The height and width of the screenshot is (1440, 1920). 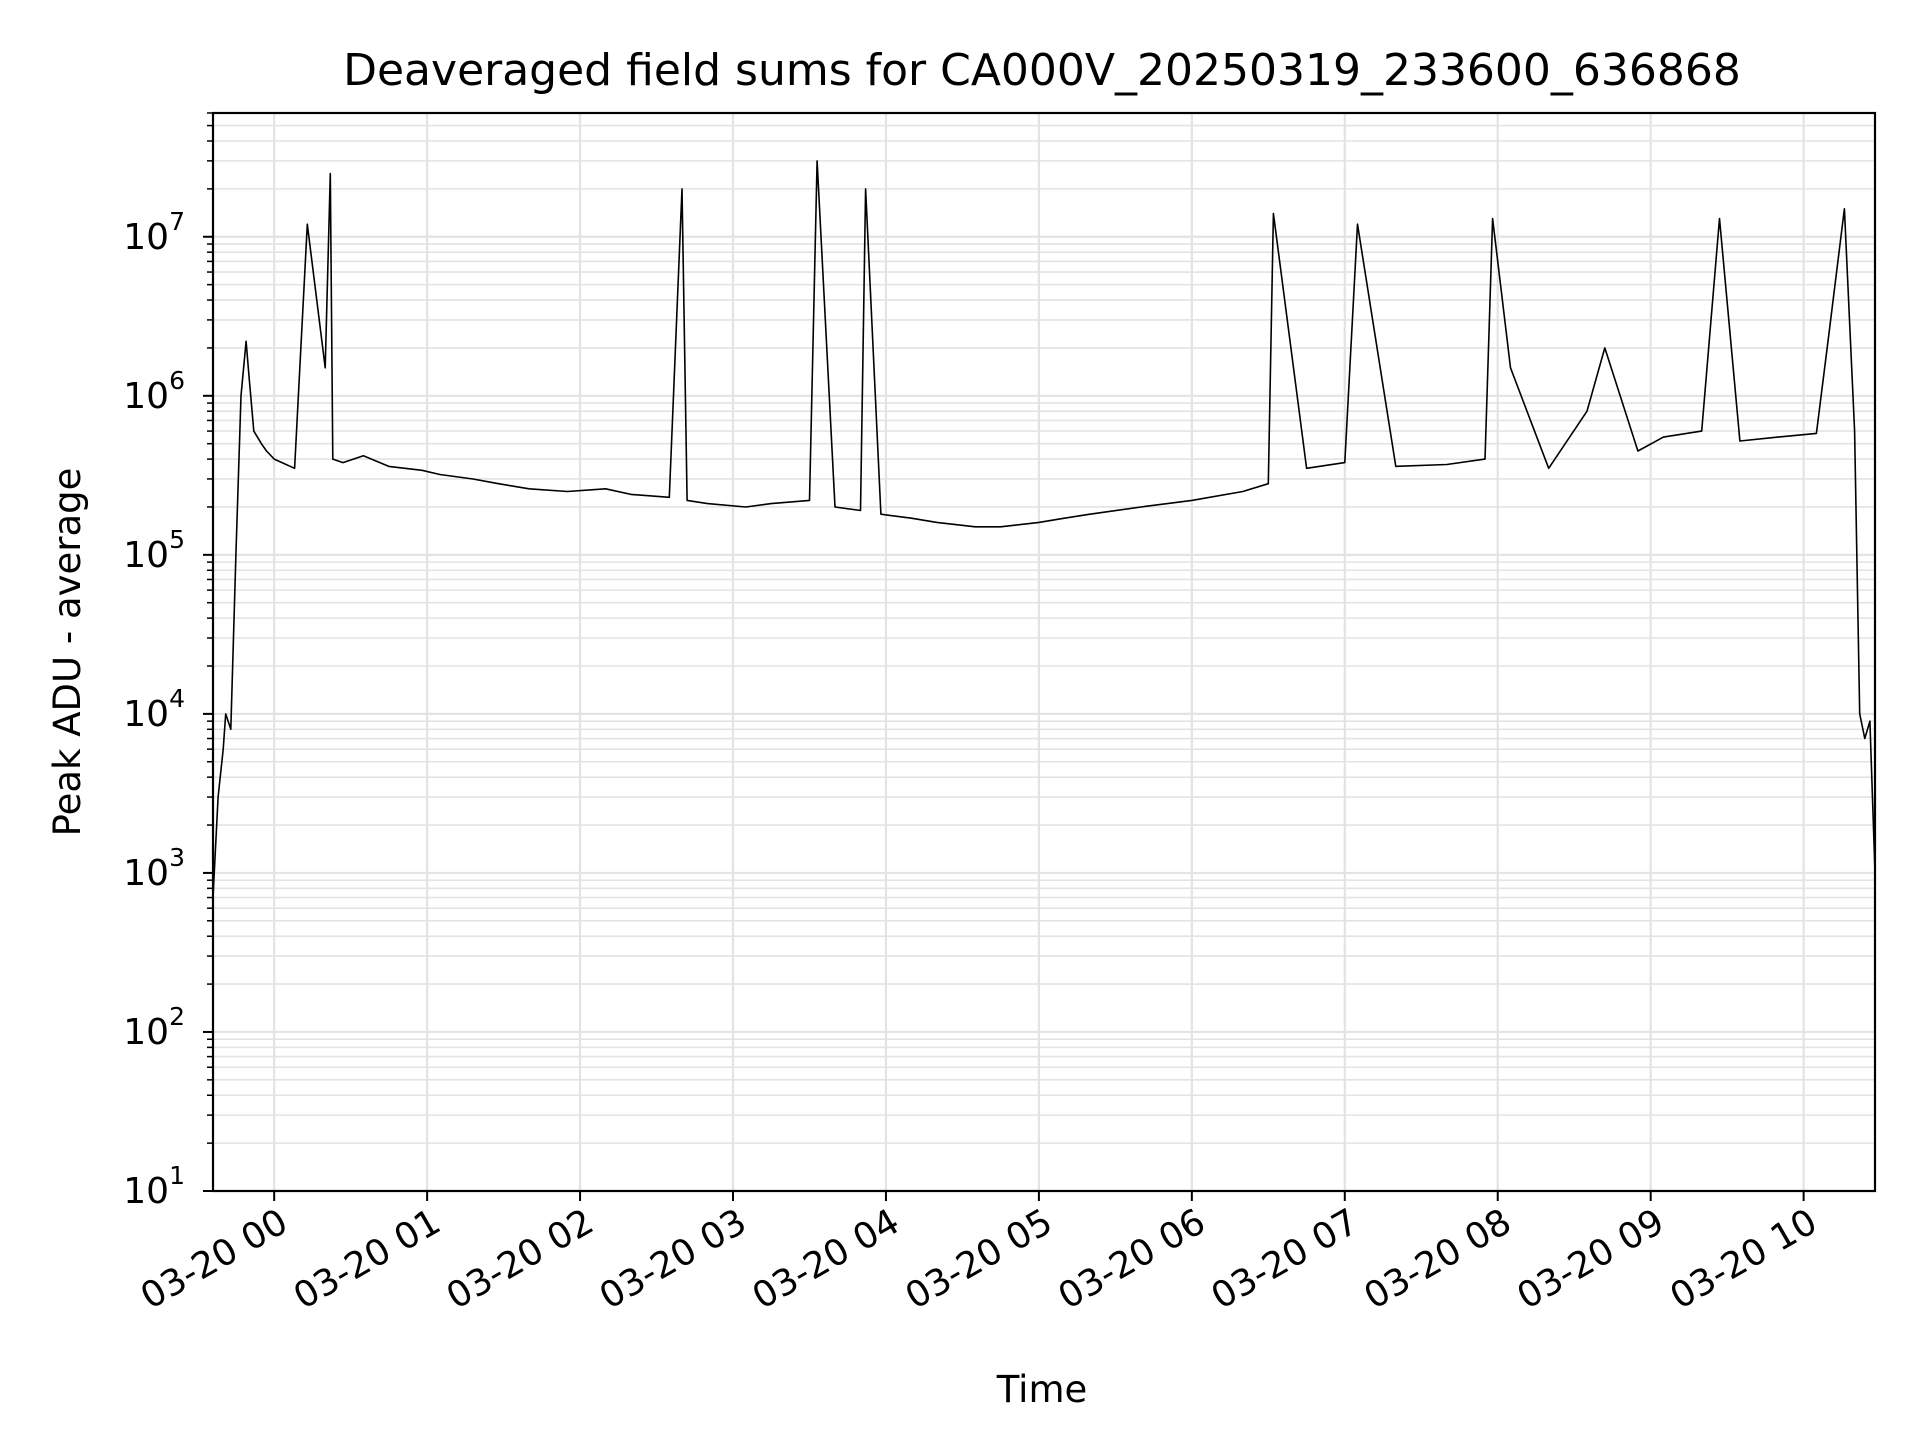 I want to click on x-tick-label: 03-20 06, so click(x=1132, y=1259).